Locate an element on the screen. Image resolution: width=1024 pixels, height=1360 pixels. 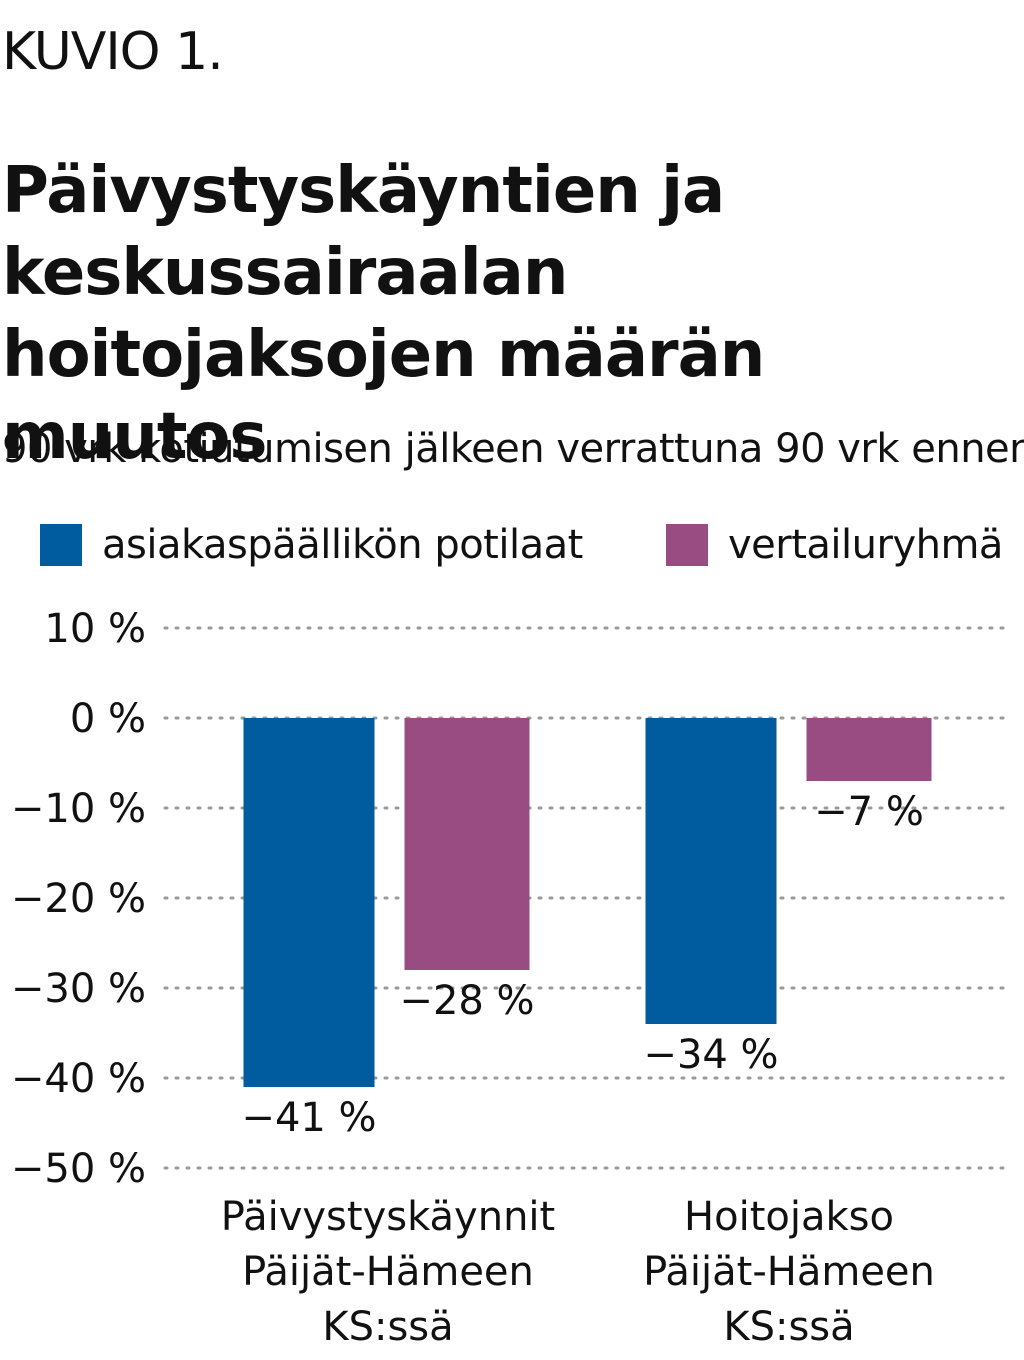
data-label: −7 % is located at coordinates (869, 812).